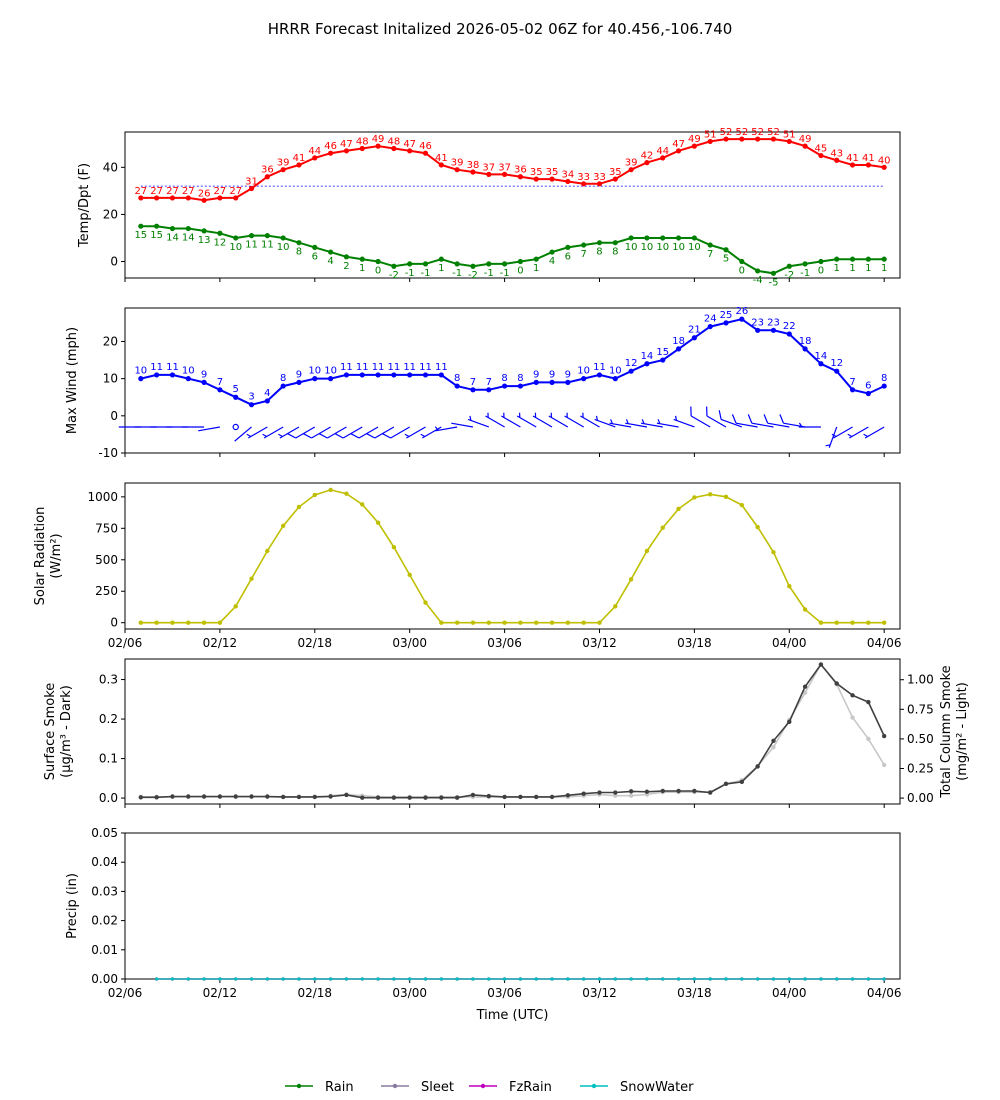  Describe the element at coordinates (678, 247) in the screenshot. I see `dewpoint-data-label: 10` at that location.